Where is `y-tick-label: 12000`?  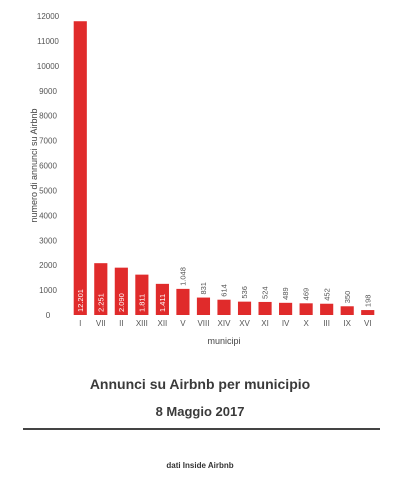
y-tick-label: 12000 is located at coordinates (48, 16).